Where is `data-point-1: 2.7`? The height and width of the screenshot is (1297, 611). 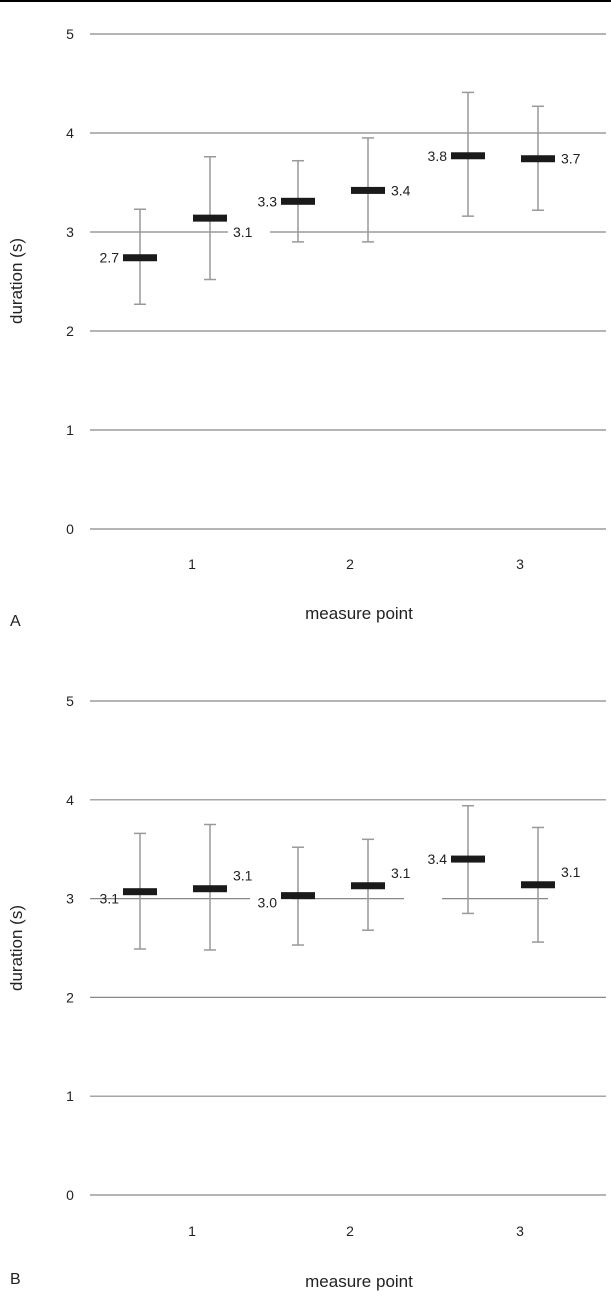
data-point-1: 2.7 is located at coordinates (128, 257).